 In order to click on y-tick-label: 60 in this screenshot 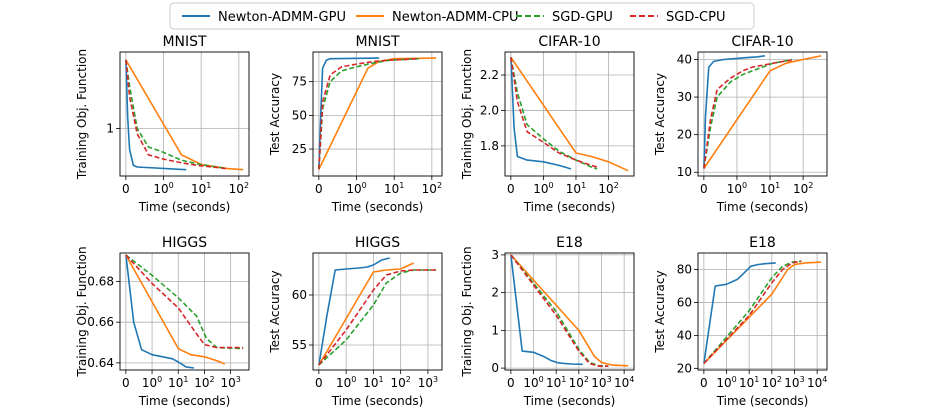, I will do `click(684, 302)`.